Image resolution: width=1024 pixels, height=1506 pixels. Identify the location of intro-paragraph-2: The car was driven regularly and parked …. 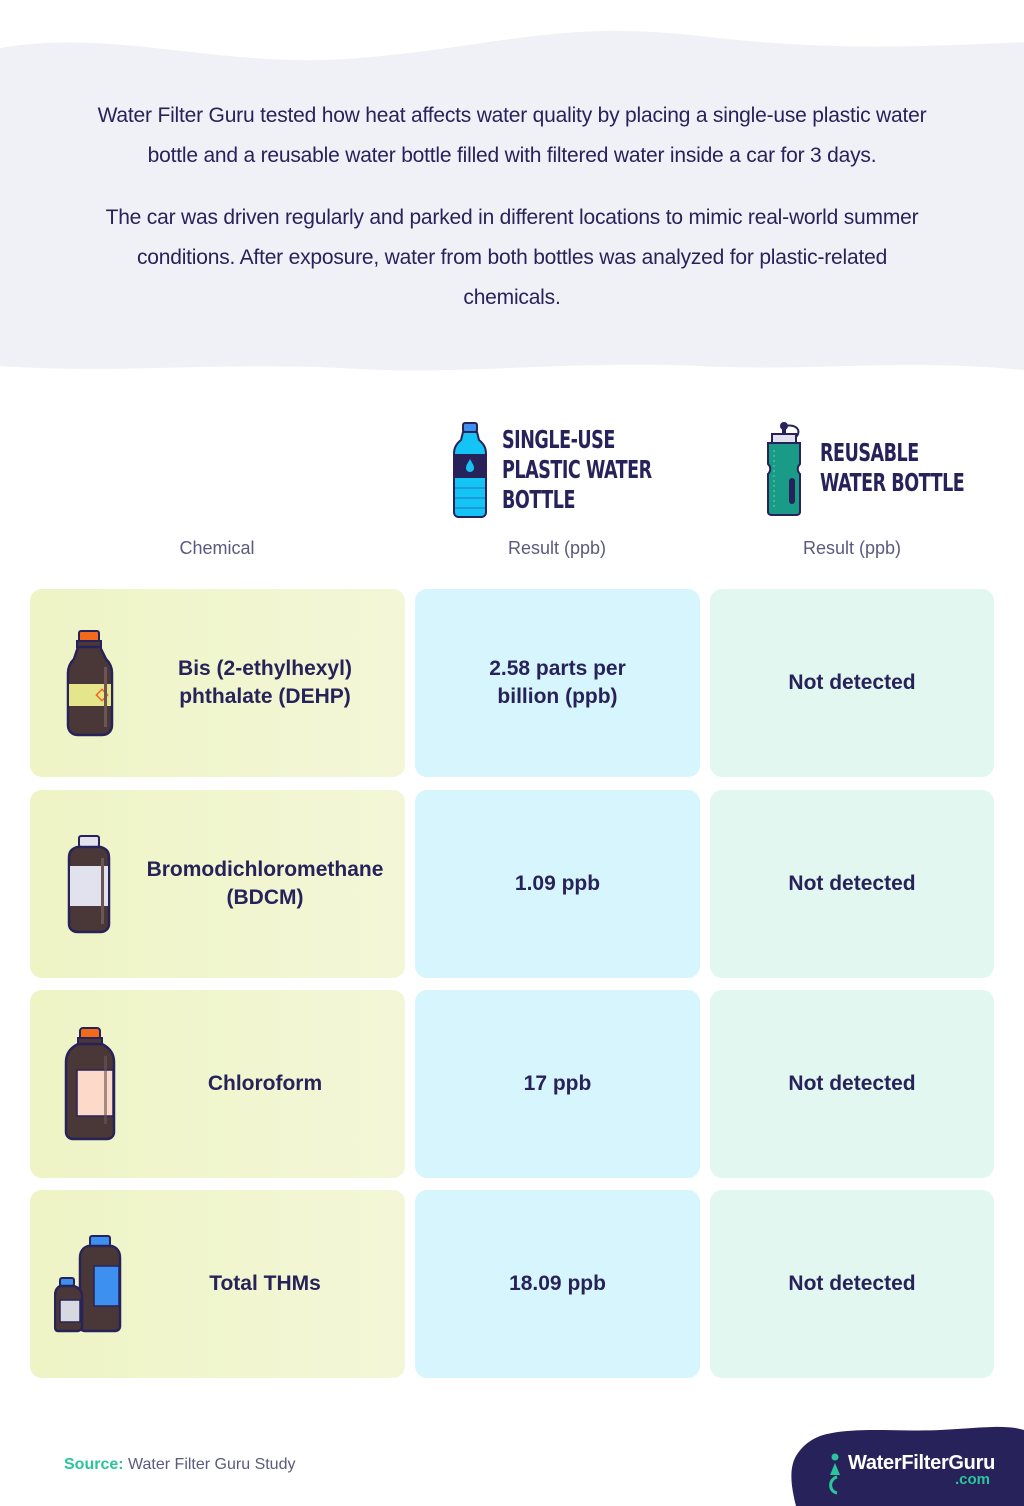
(512, 257).